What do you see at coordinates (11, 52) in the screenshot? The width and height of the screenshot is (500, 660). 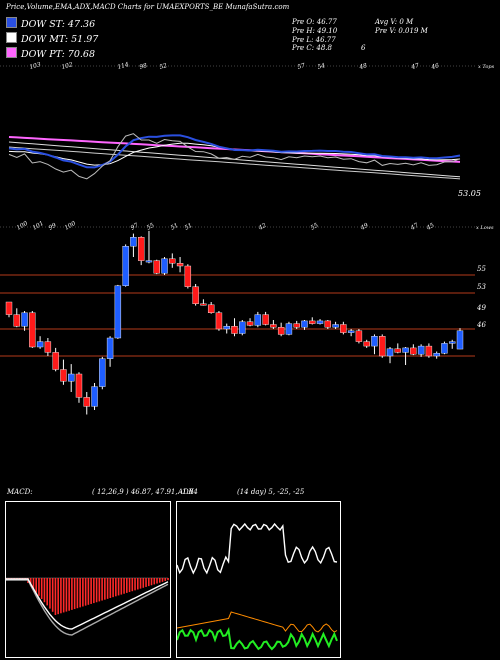 I see `legend-swatch-pt` at bounding box center [11, 52].